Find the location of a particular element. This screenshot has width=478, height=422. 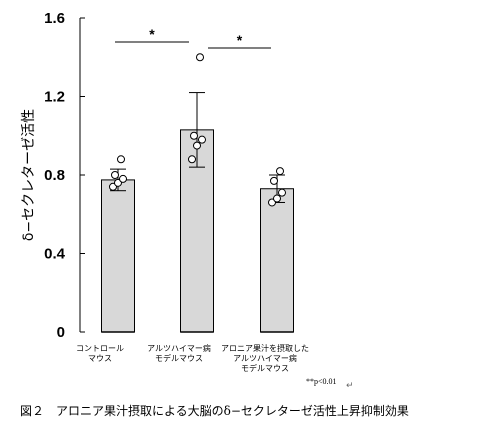

footnote: **p<0.01 is located at coordinates (321, 381).